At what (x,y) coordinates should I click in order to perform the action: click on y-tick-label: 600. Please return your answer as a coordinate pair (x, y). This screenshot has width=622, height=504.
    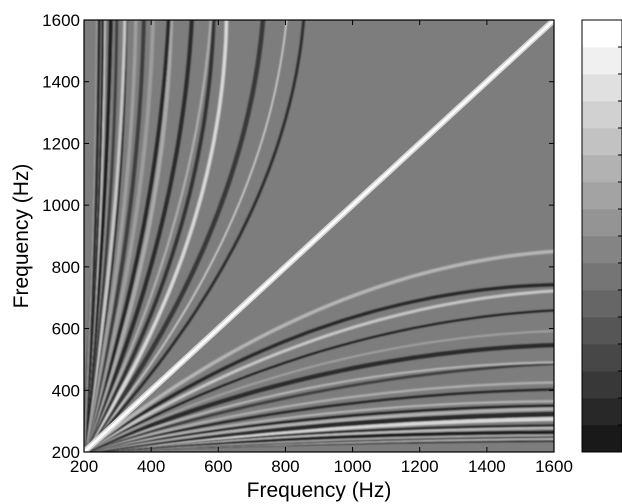
    Looking at the image, I should click on (66, 329).